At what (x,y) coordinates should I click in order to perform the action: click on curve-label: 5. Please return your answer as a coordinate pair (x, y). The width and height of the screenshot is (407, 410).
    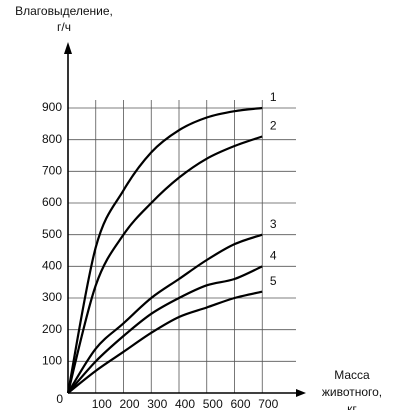
    Looking at the image, I should click on (273, 281).